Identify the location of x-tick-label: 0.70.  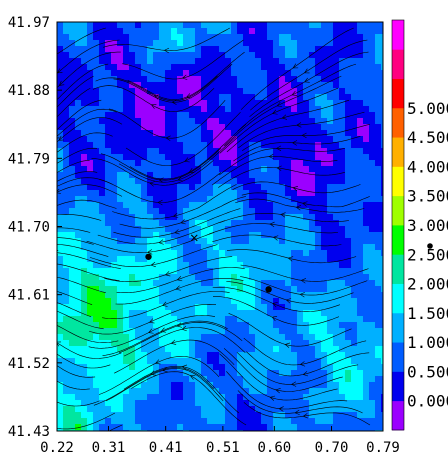
(332, 448).